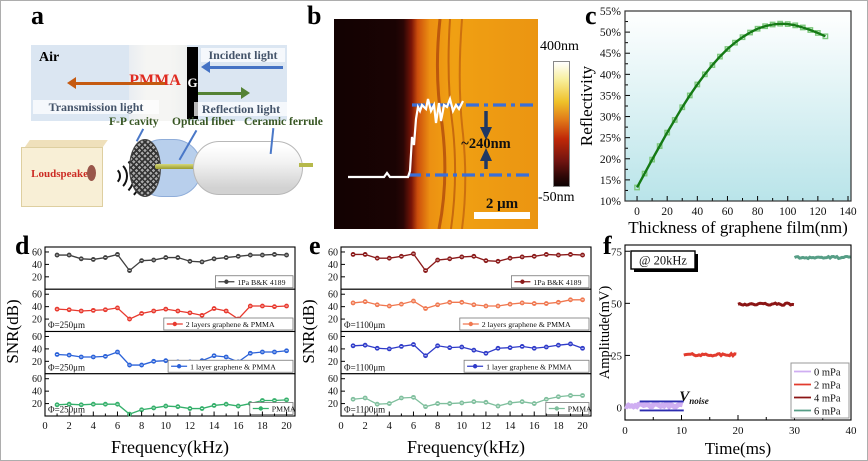 The height and width of the screenshot is (461, 868). Describe the element at coordinates (728, 212) in the screenshot. I see `x-tick-label: 60` at that location.